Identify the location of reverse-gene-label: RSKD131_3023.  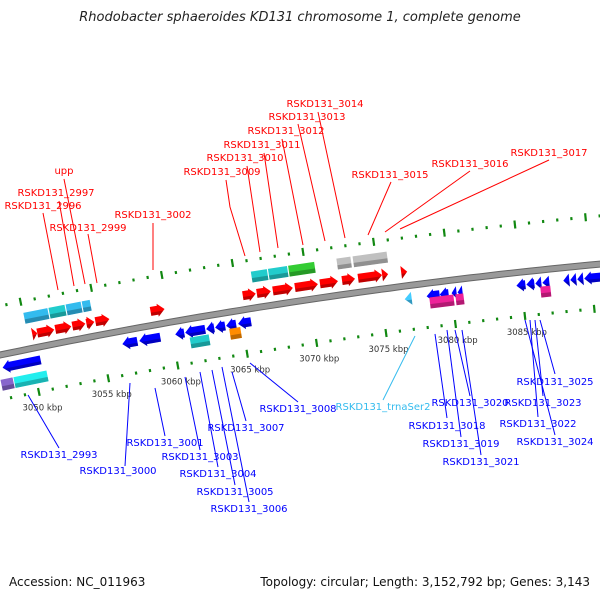
(542, 403).